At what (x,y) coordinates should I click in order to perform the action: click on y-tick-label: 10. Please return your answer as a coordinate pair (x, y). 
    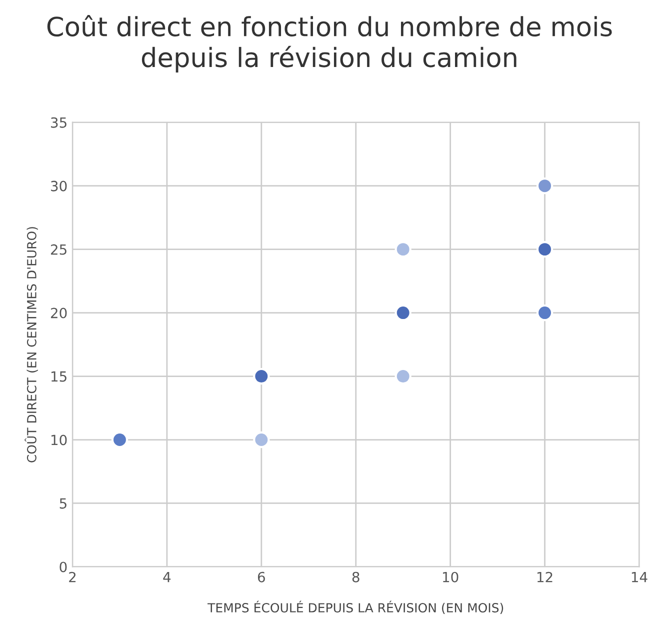
    Looking at the image, I should click on (59, 440).